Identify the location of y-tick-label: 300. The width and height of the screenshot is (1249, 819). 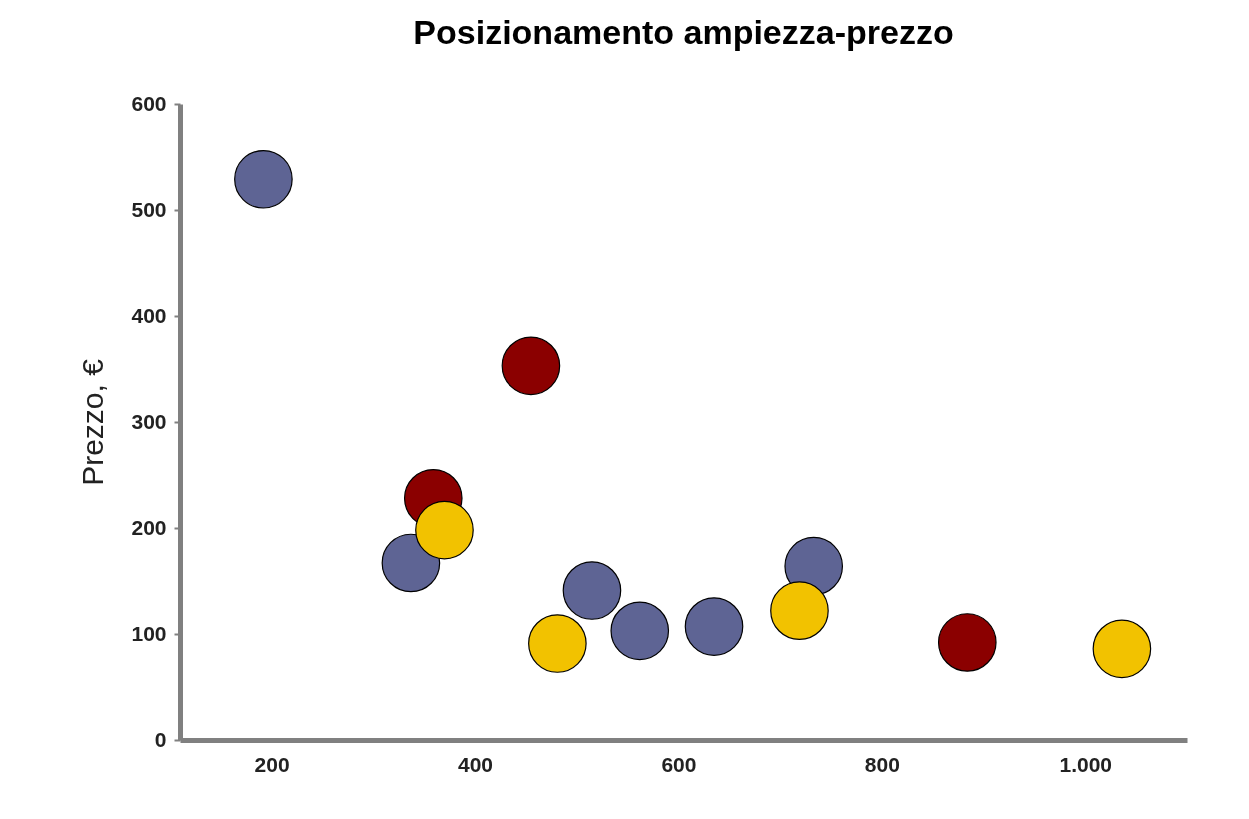
(149, 421).